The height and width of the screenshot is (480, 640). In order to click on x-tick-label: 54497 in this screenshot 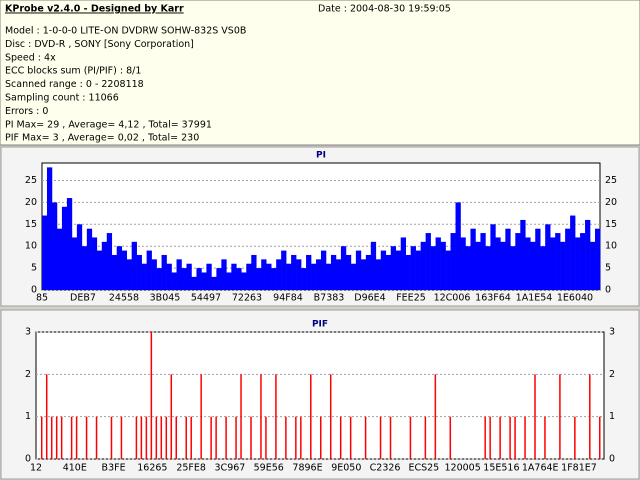, I will do `click(206, 298)`.